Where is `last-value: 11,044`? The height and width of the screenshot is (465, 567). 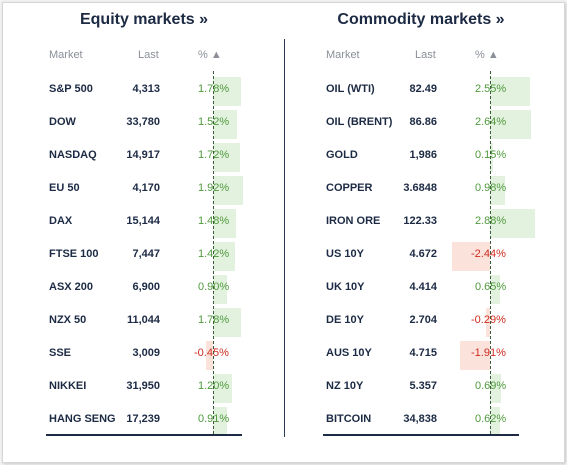
last-value: 11,044 is located at coordinates (143, 320).